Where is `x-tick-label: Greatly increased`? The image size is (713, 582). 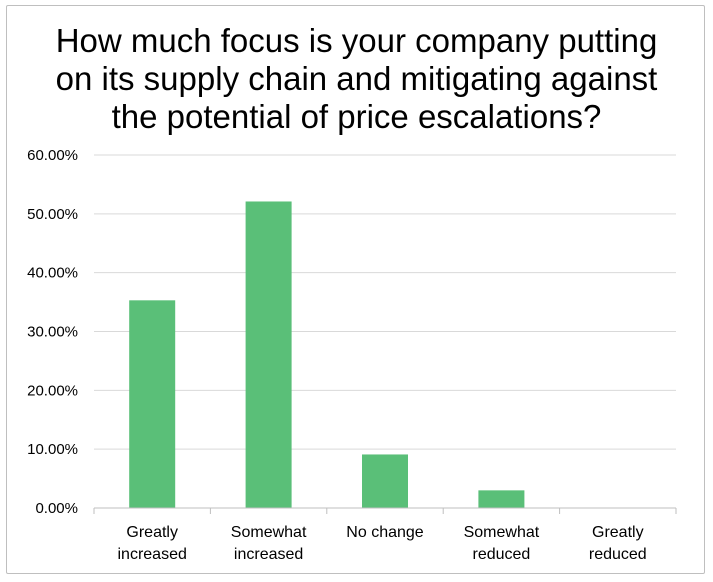
x-tick-label: Greatly increased is located at coordinates (152, 543).